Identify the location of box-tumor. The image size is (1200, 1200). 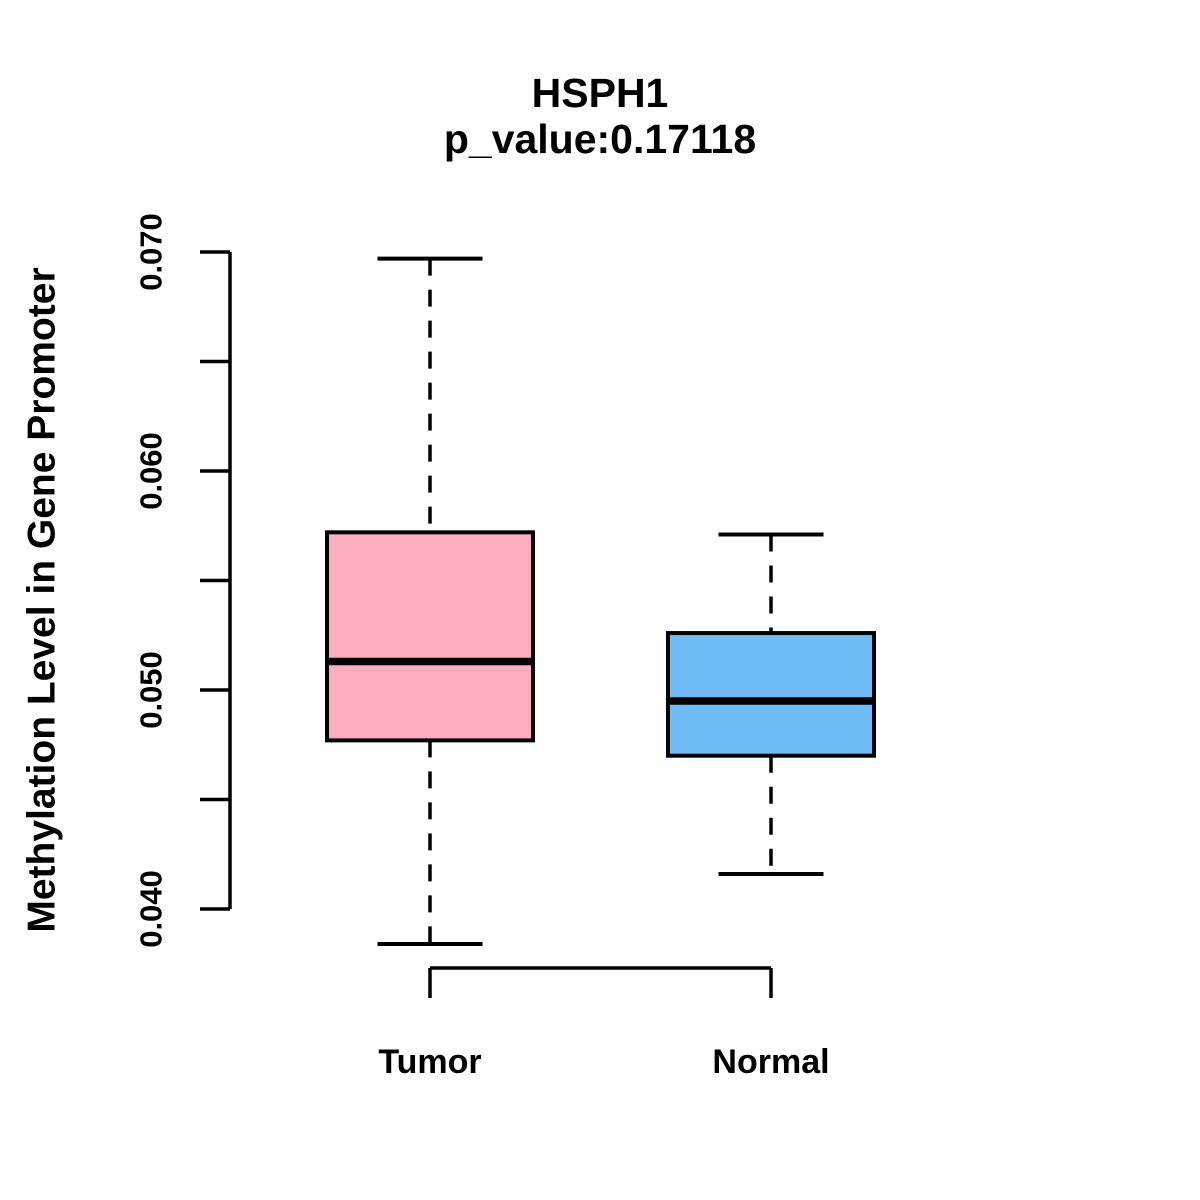
(430, 636).